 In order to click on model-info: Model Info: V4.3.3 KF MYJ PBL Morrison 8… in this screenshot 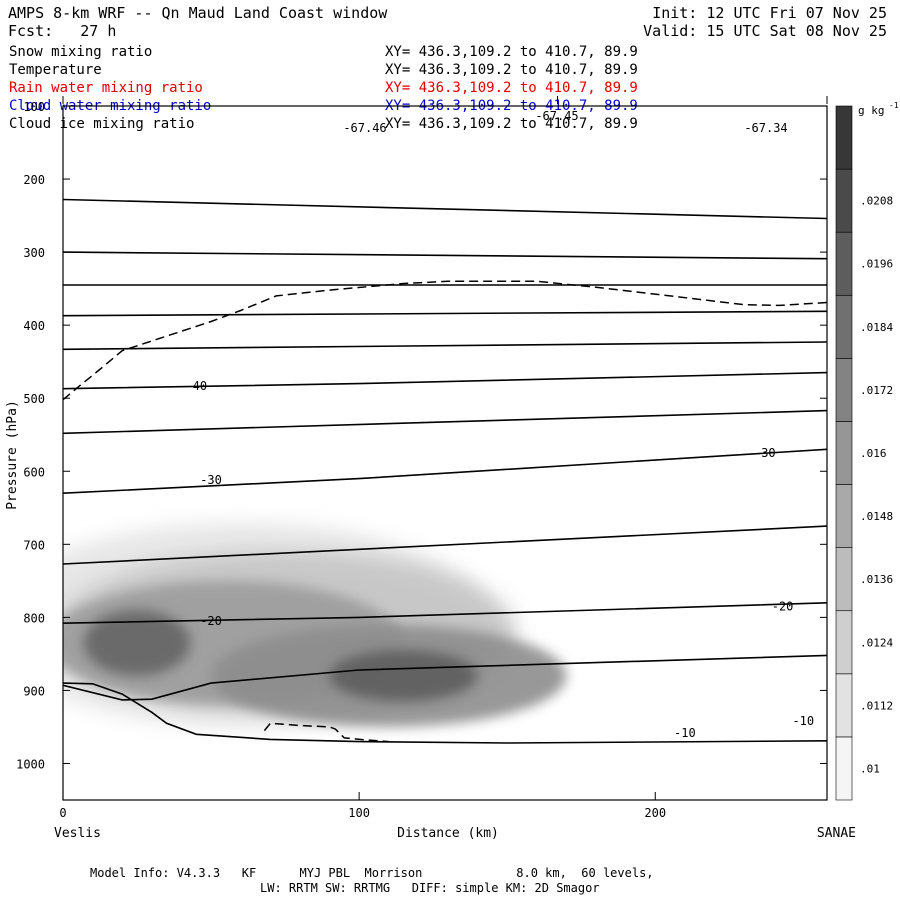, I will do `click(372, 873)`.